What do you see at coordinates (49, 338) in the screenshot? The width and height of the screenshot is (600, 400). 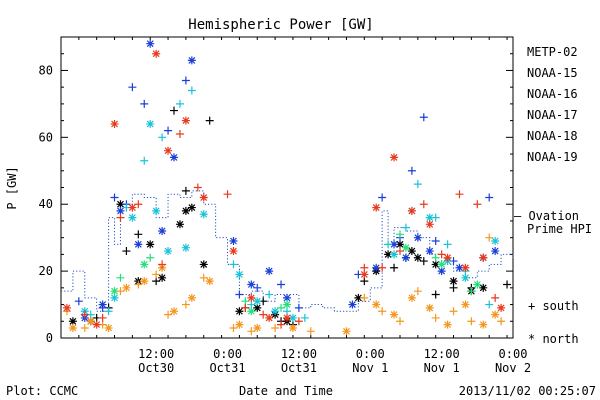 I see `y-tick-label: 0` at bounding box center [49, 338].